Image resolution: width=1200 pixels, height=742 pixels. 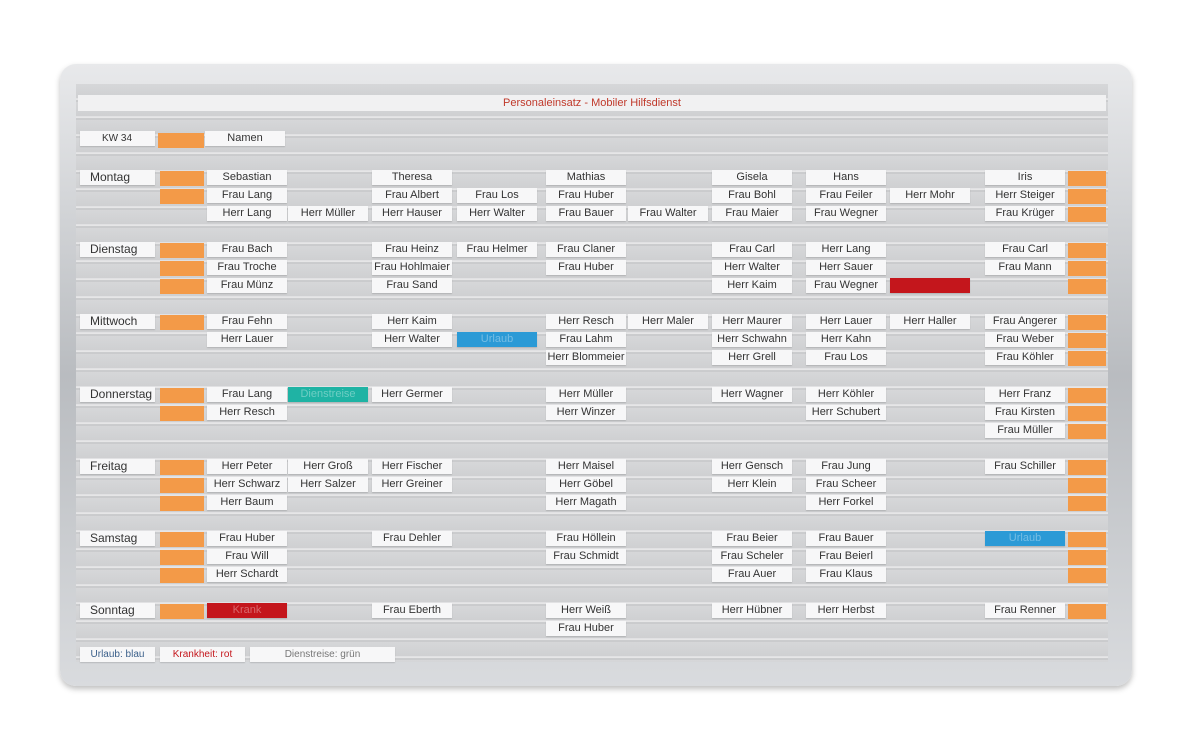 What do you see at coordinates (752, 574) in the screenshot?
I see `name-card: Frau Auer` at bounding box center [752, 574].